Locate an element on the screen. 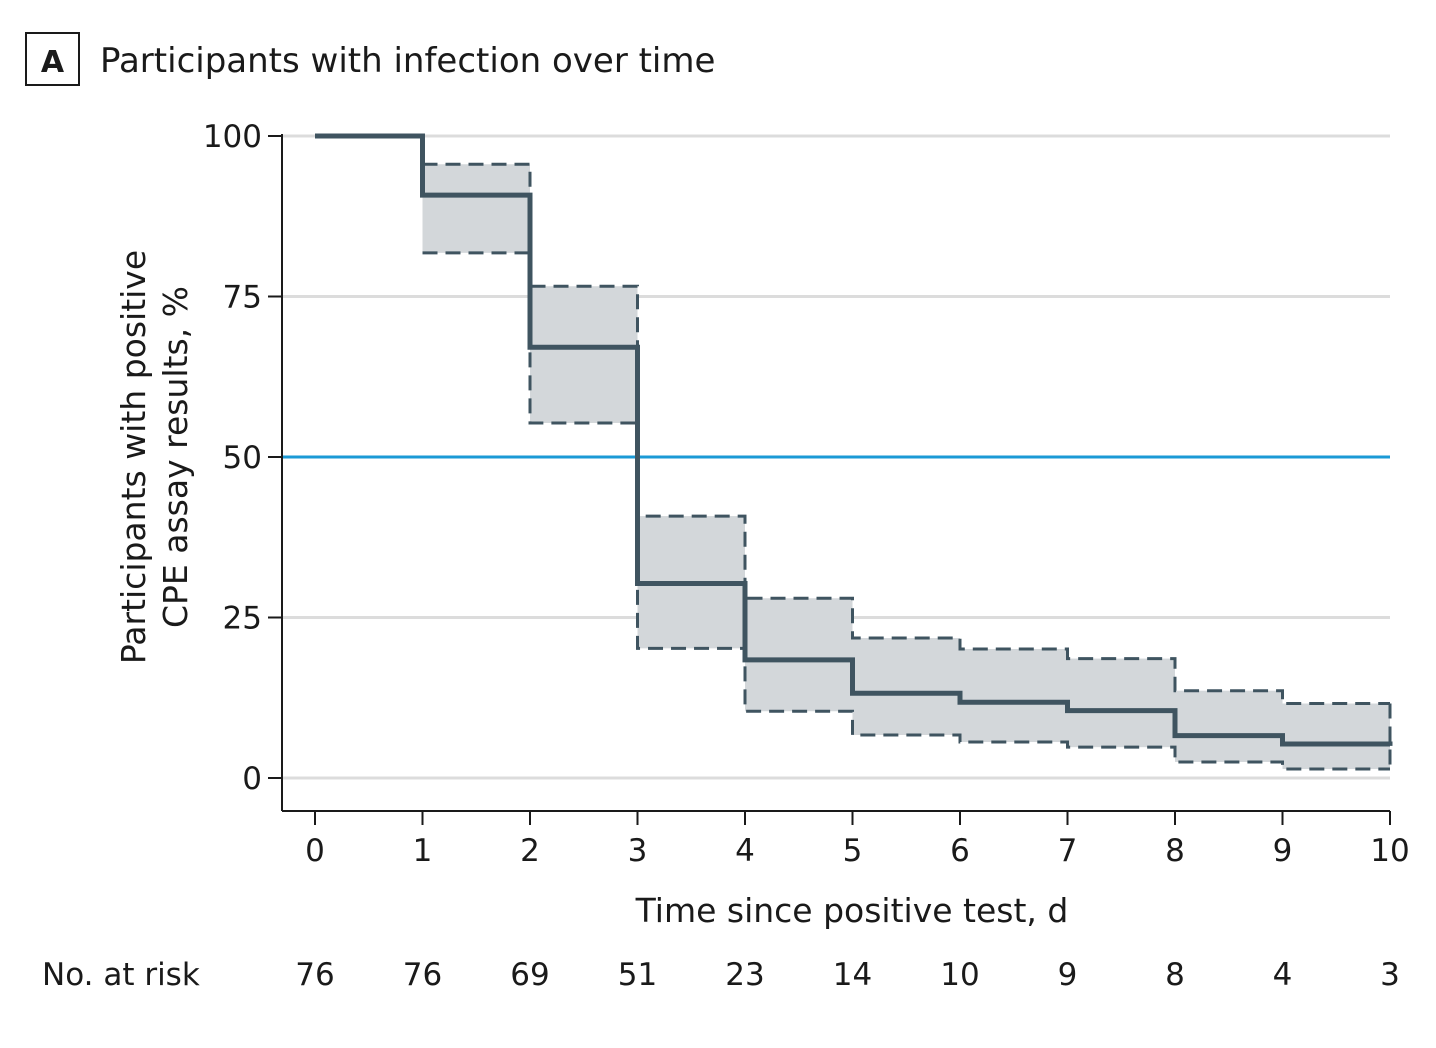  chart-title: Participants with infection over time is located at coordinates (407, 61).